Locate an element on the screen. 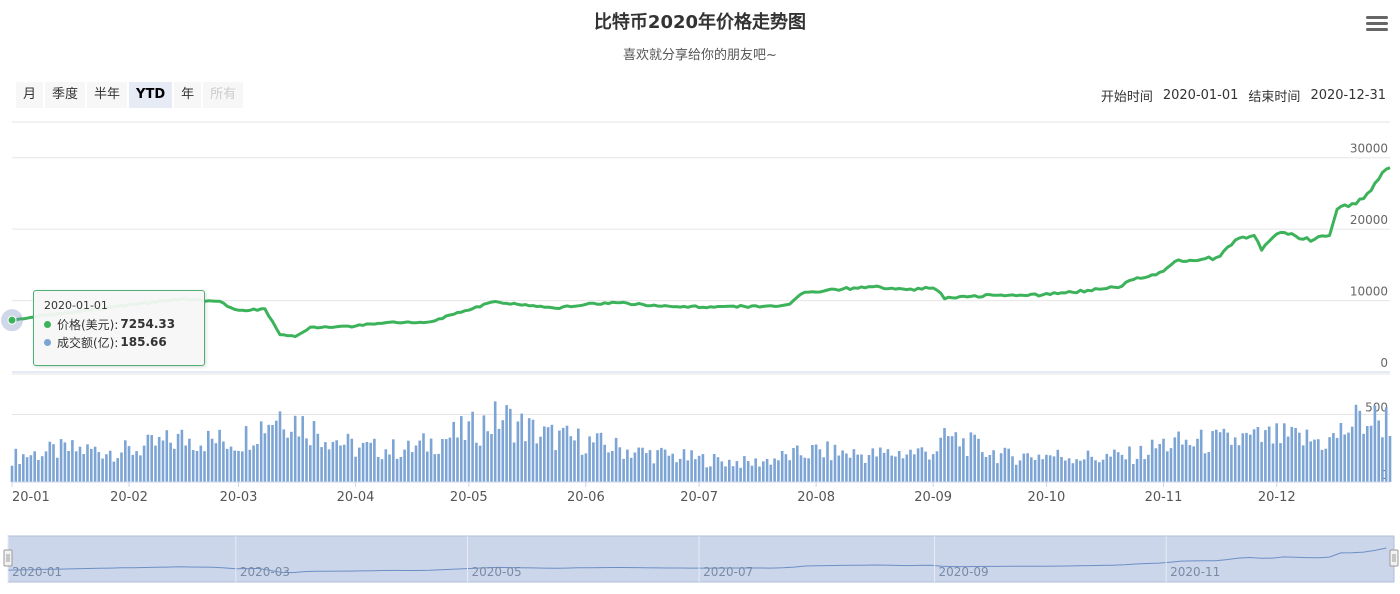 The width and height of the screenshot is (1400, 594). handle-body is located at coordinates (8, 558).